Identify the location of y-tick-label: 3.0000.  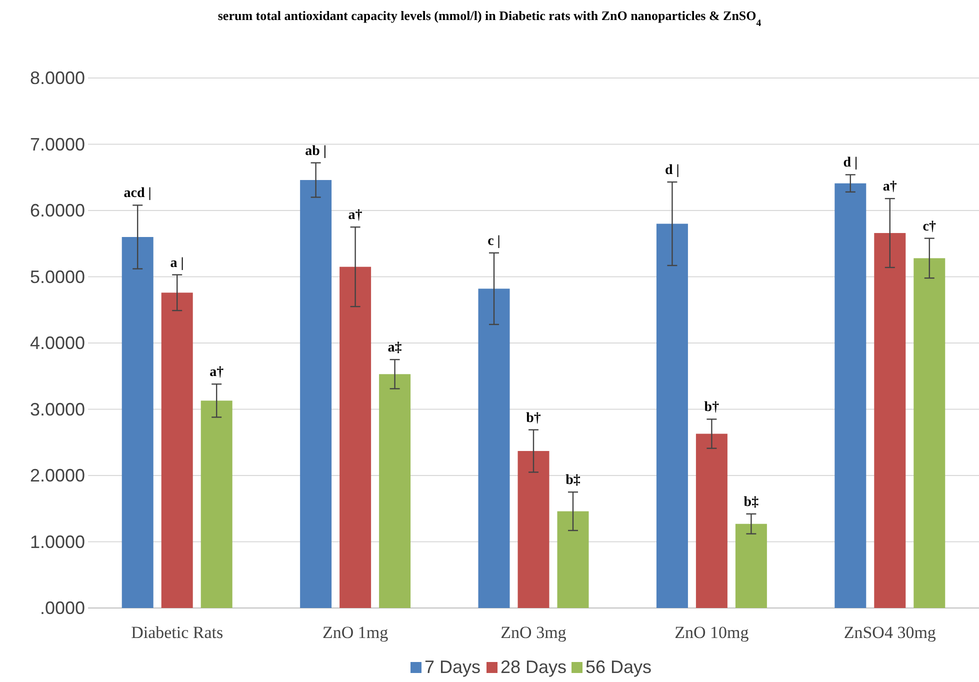
(57, 409).